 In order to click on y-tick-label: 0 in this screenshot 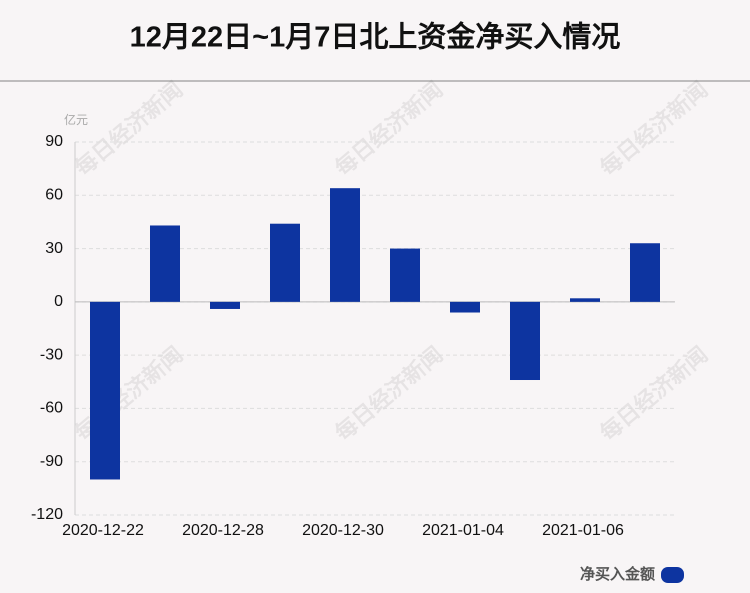, I will do `click(58, 301)`.